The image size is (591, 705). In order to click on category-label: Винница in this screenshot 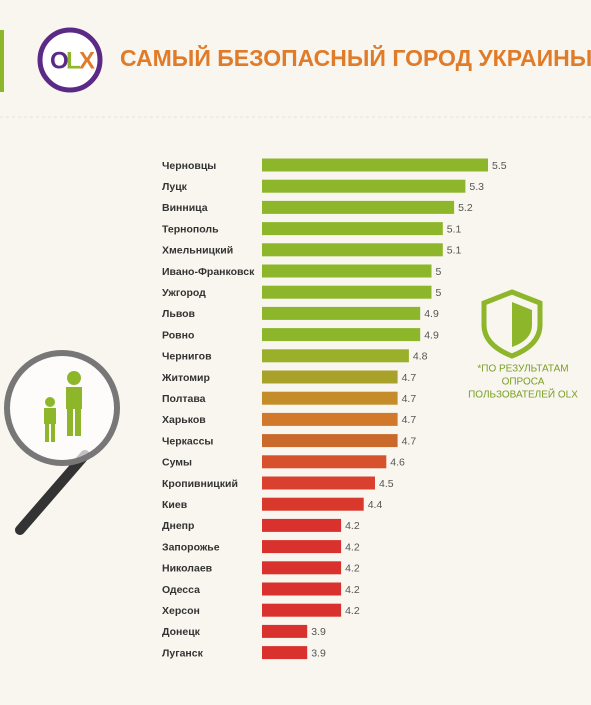, I will do `click(185, 208)`.